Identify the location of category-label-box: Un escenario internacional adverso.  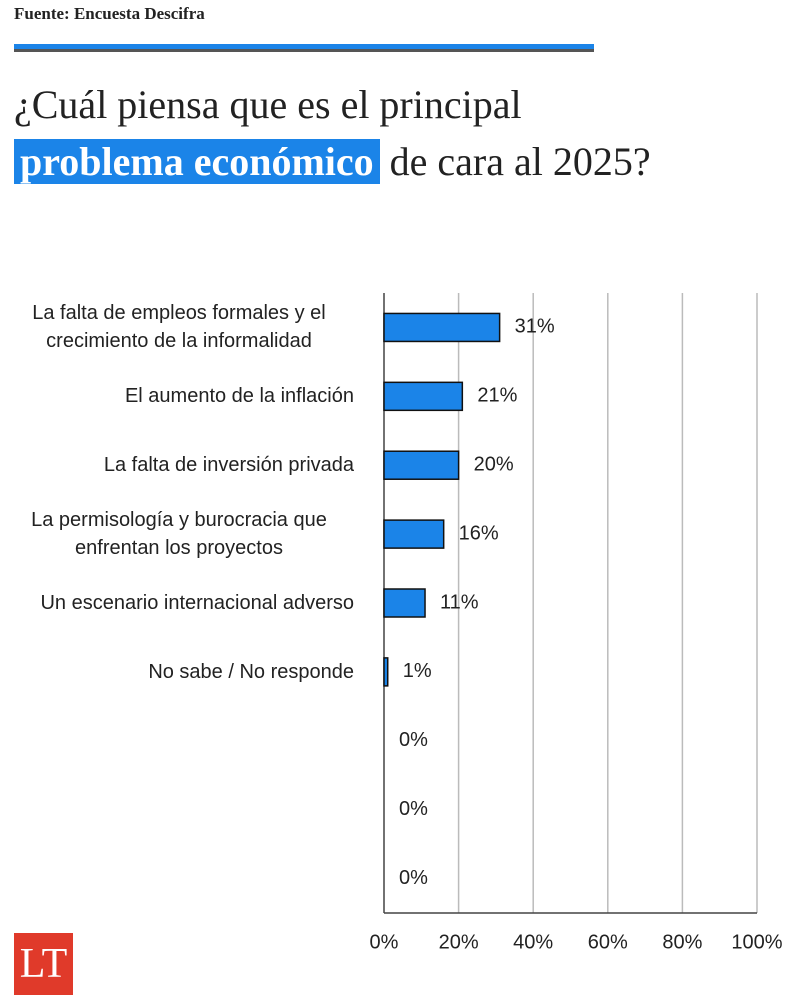
(179, 603).